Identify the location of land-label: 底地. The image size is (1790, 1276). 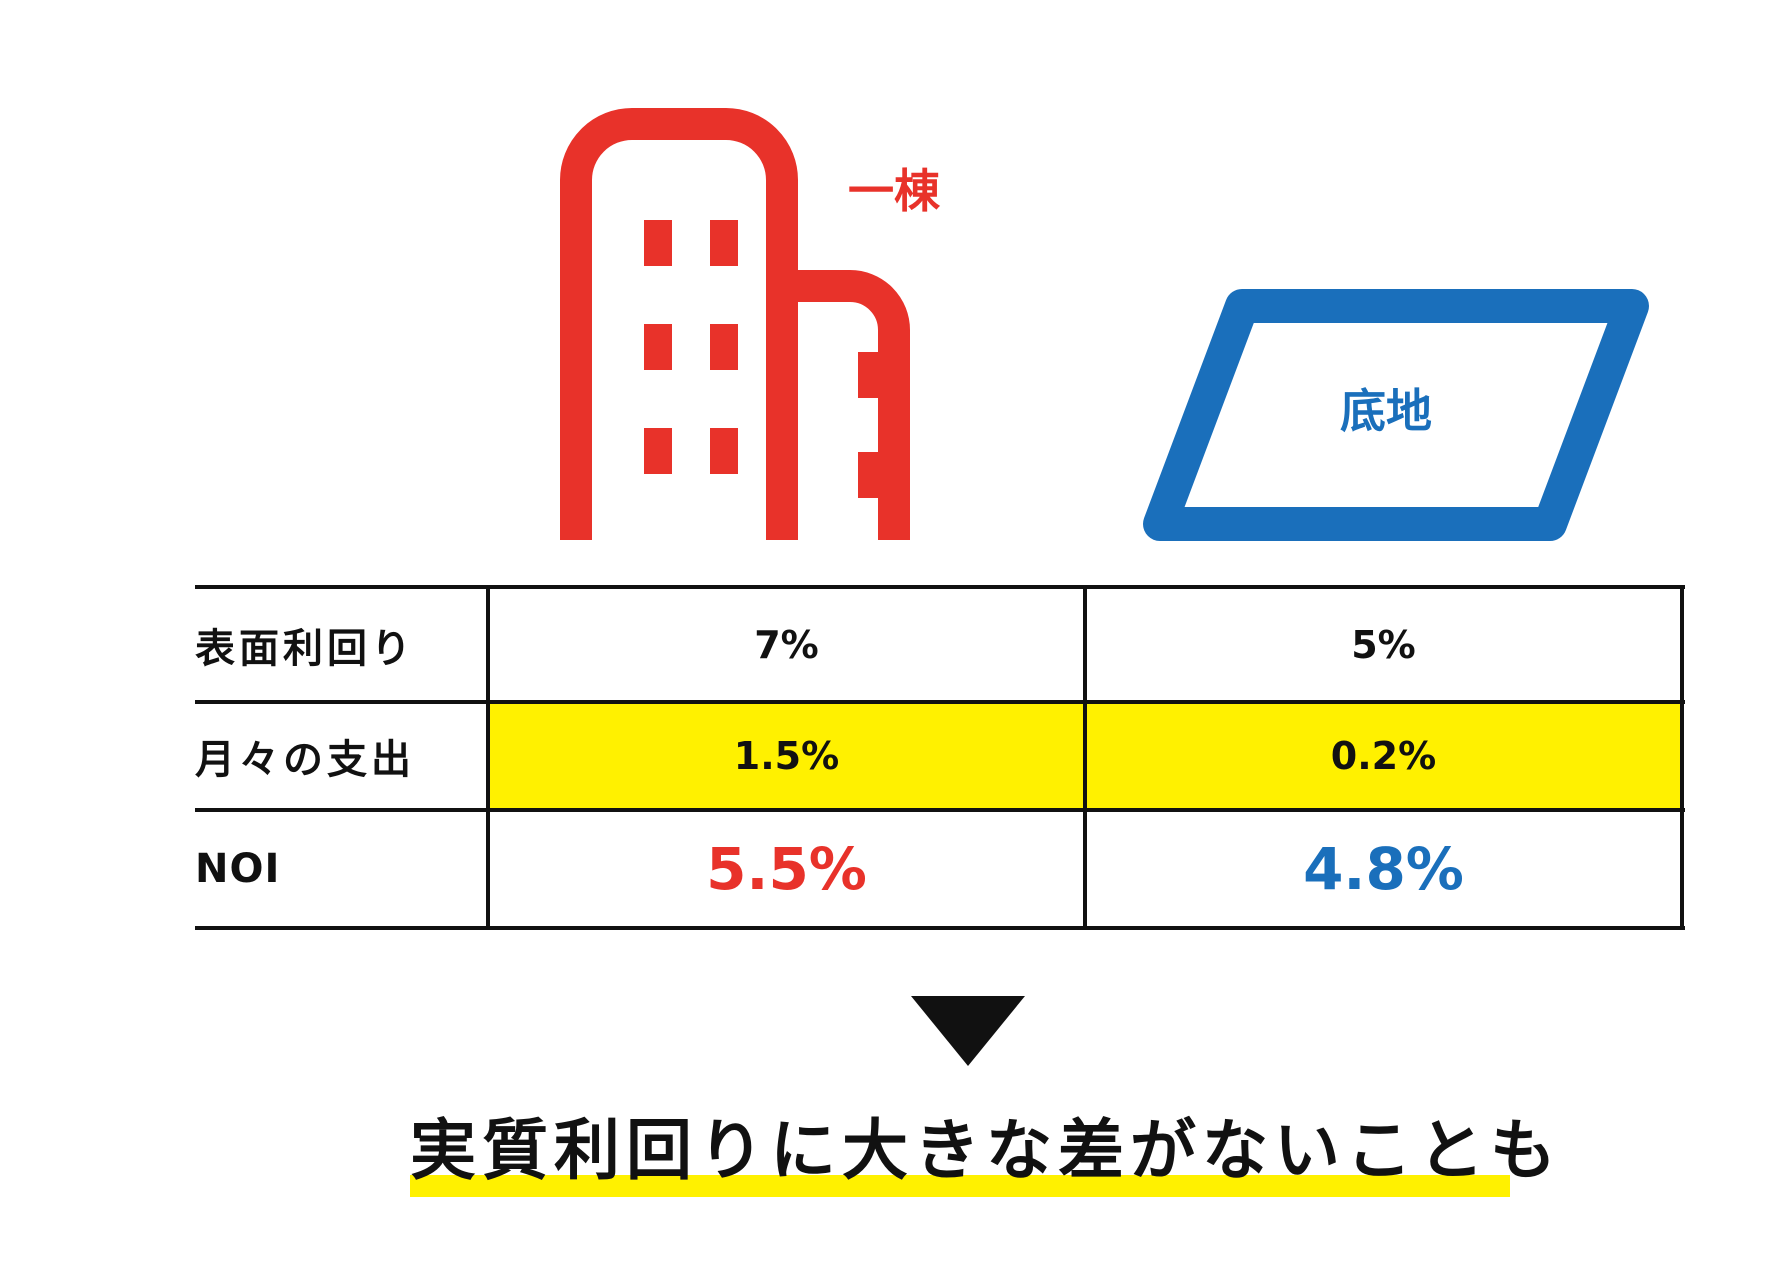
(1386, 411).